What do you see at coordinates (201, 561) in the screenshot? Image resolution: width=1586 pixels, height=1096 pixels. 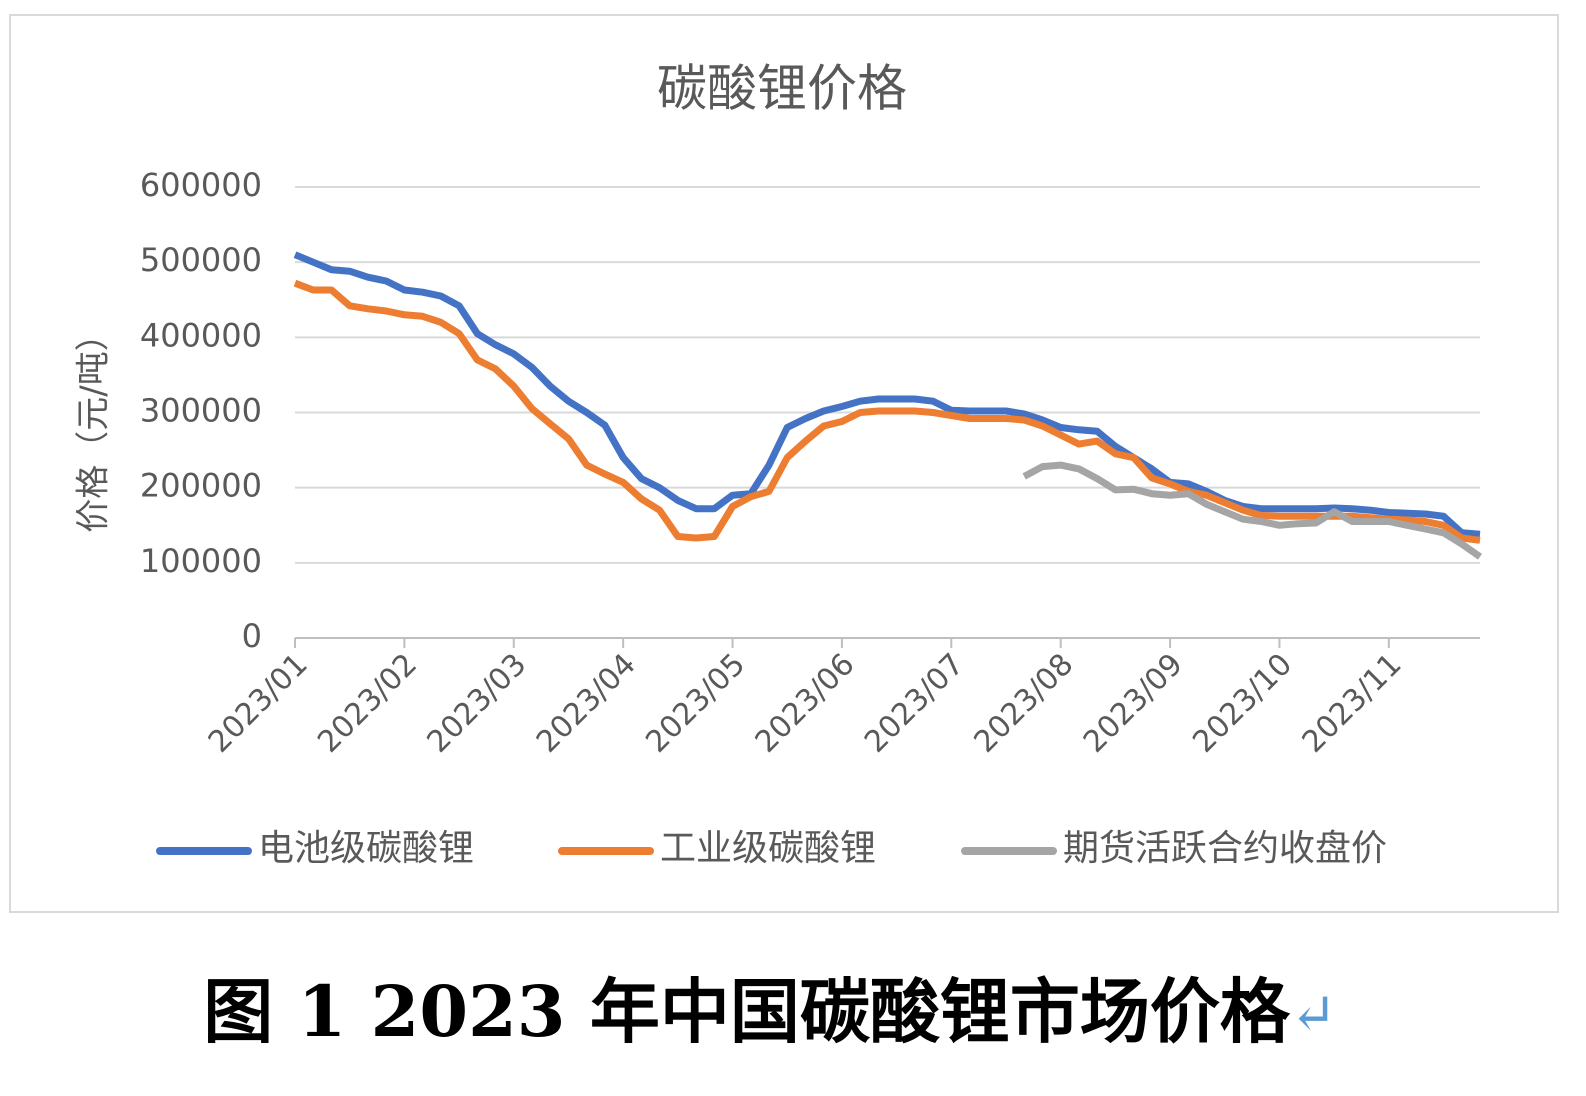 I see `y-tick-label: 100000` at bounding box center [201, 561].